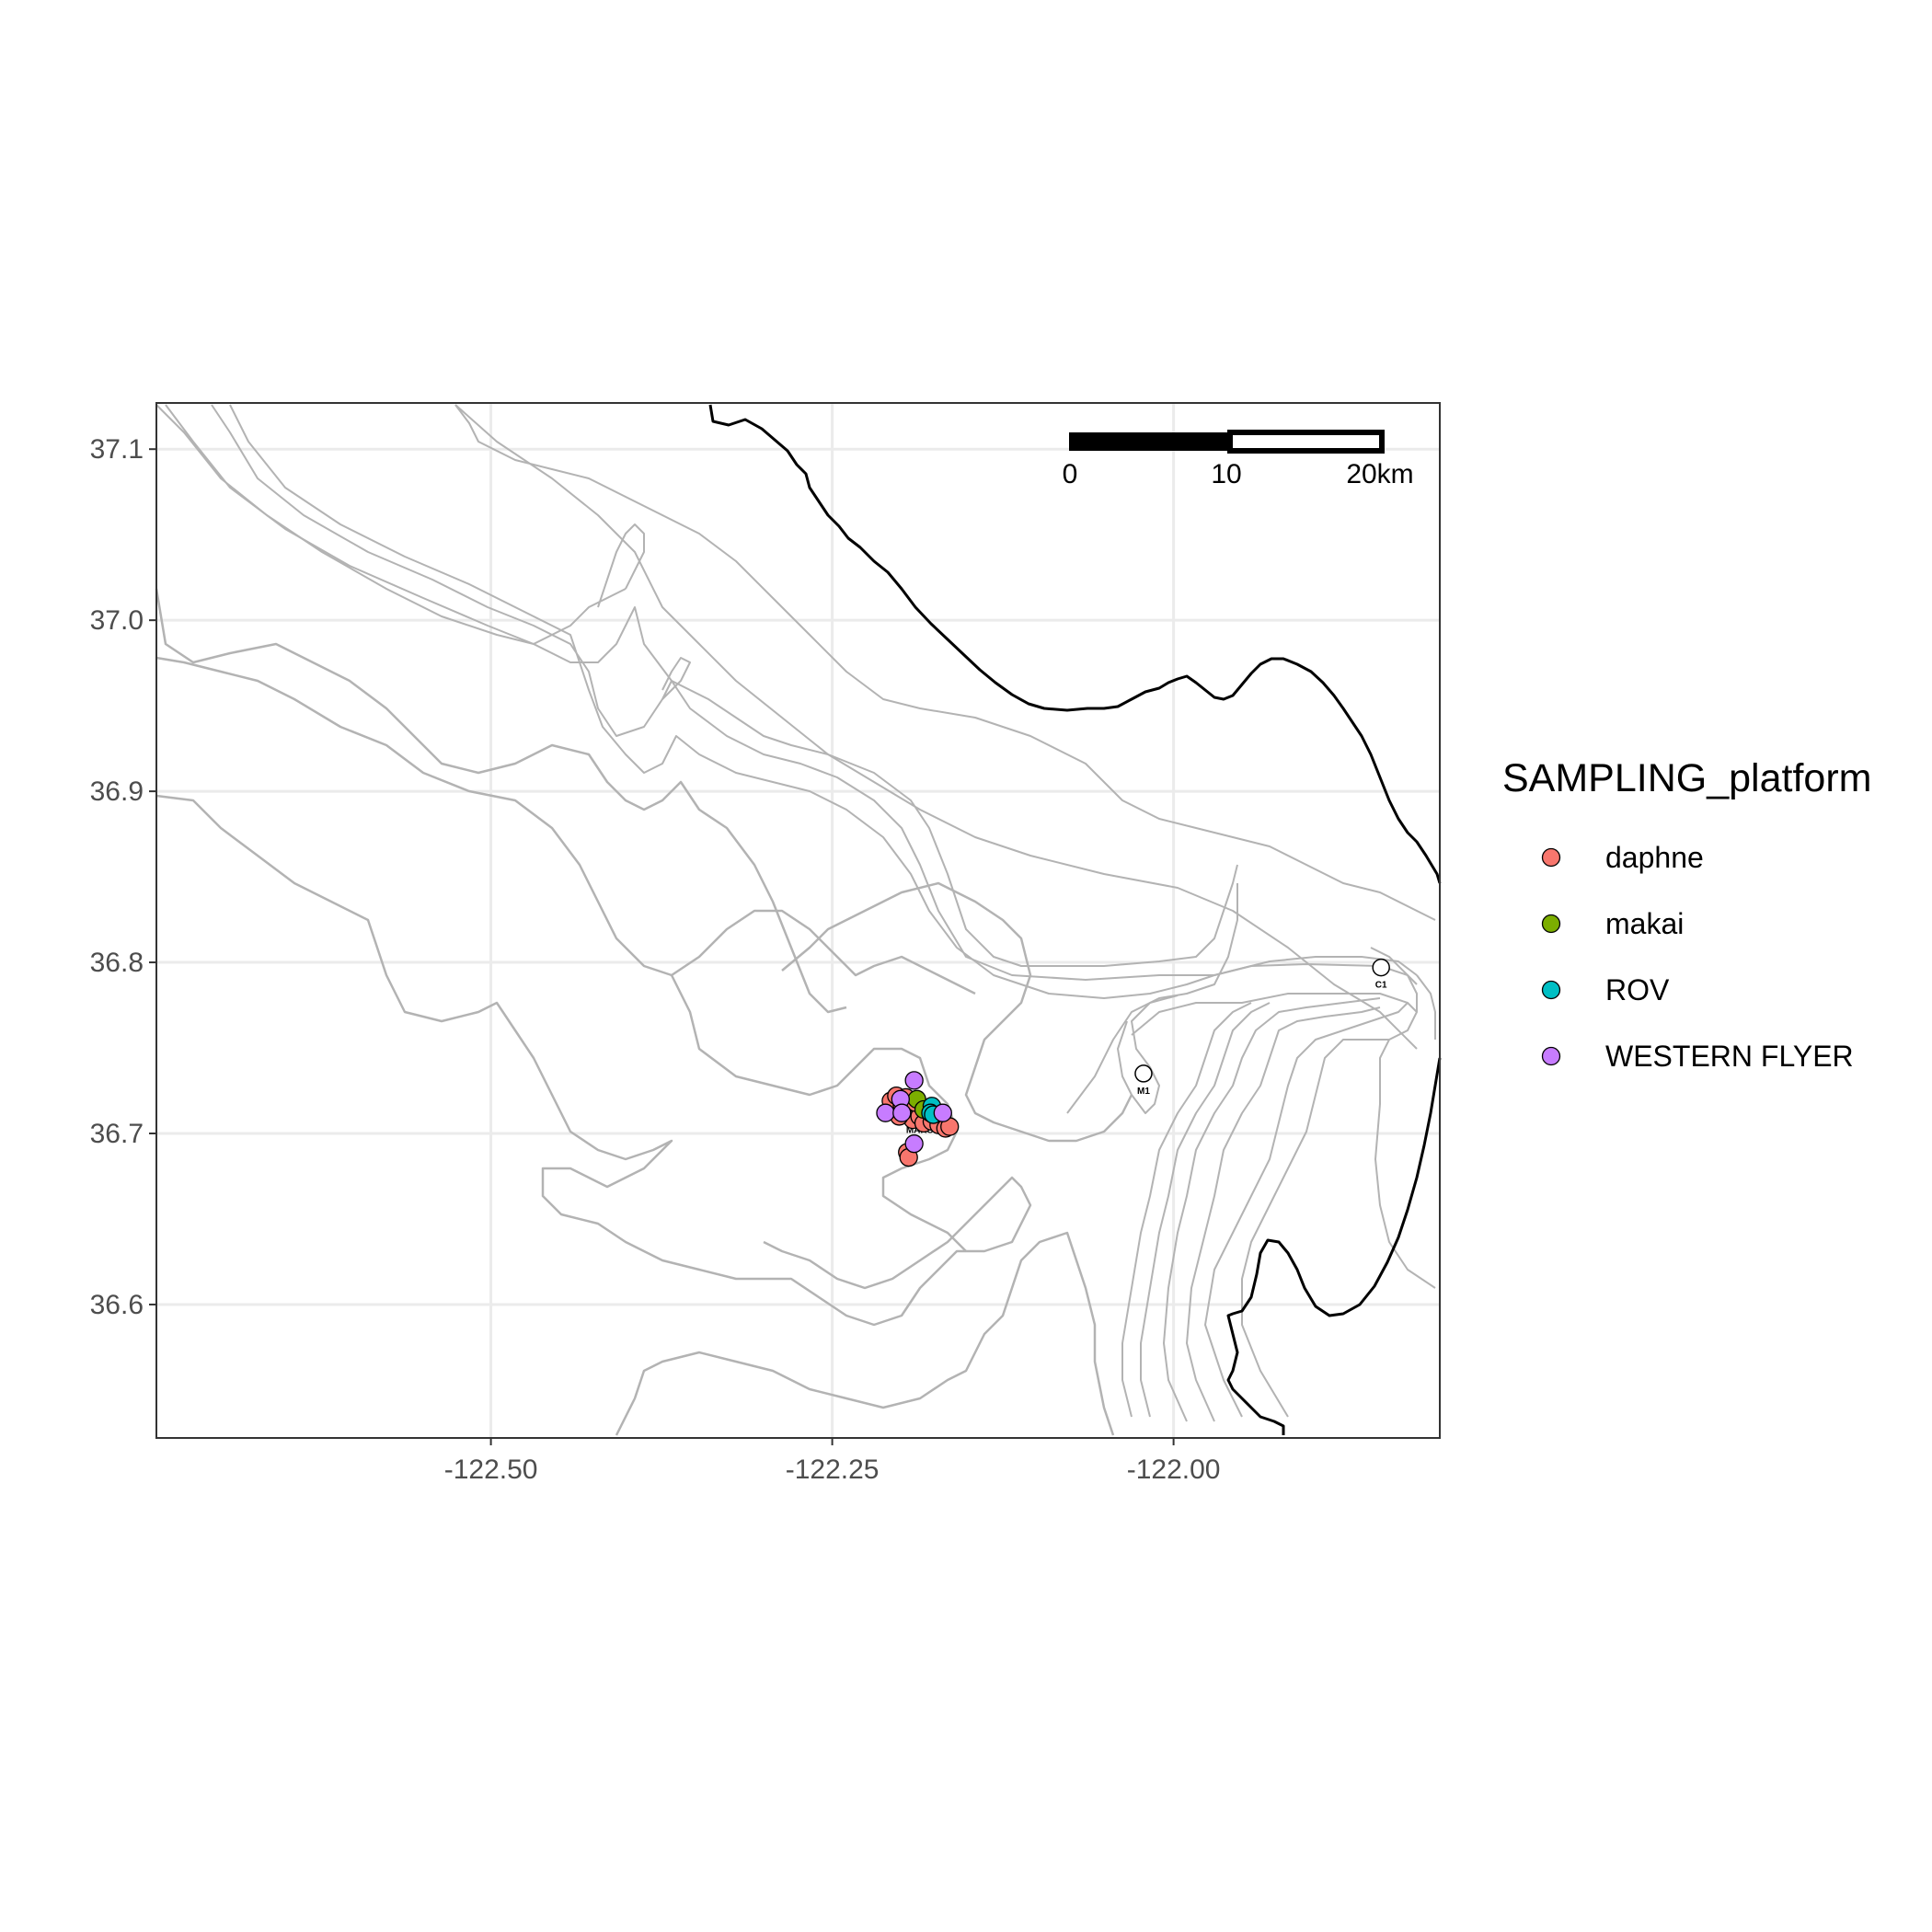  Describe the element at coordinates (1186, 1210) in the screenshot. I see `contour-canyon-lower` at that location.